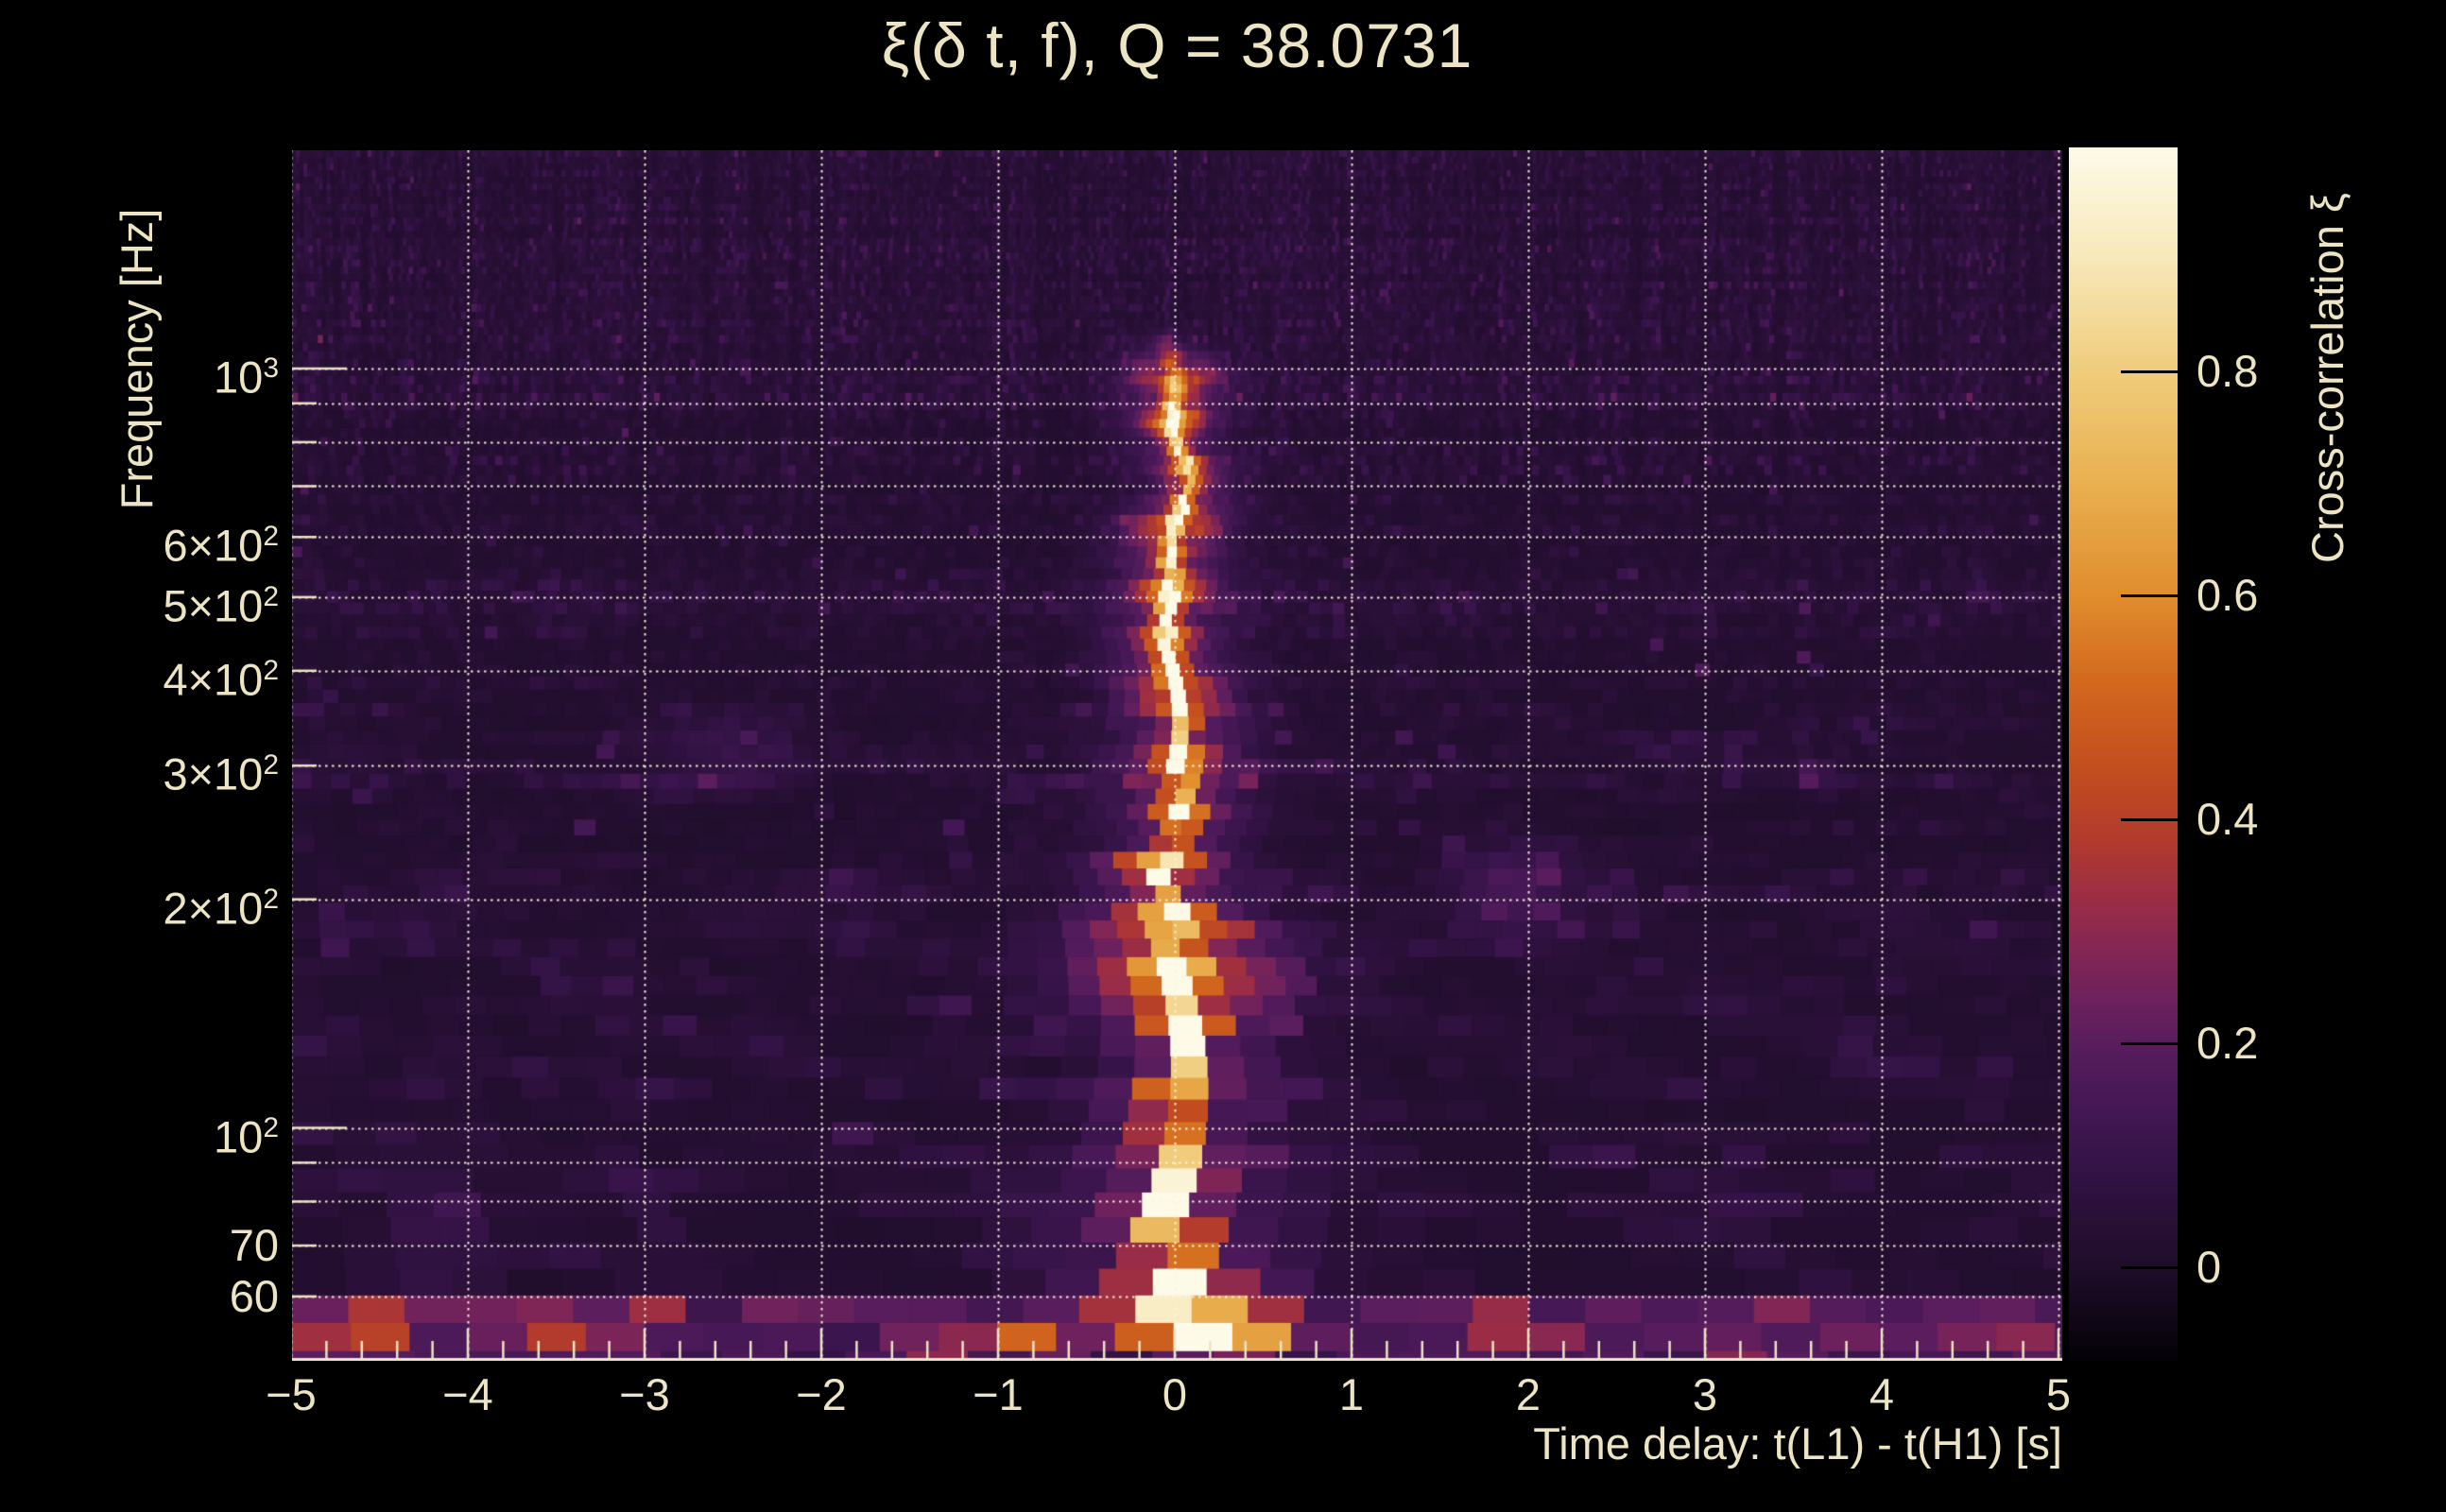 Image resolution: width=2446 pixels, height=1512 pixels. I want to click on y-tick-label: 60, so click(254, 1295).